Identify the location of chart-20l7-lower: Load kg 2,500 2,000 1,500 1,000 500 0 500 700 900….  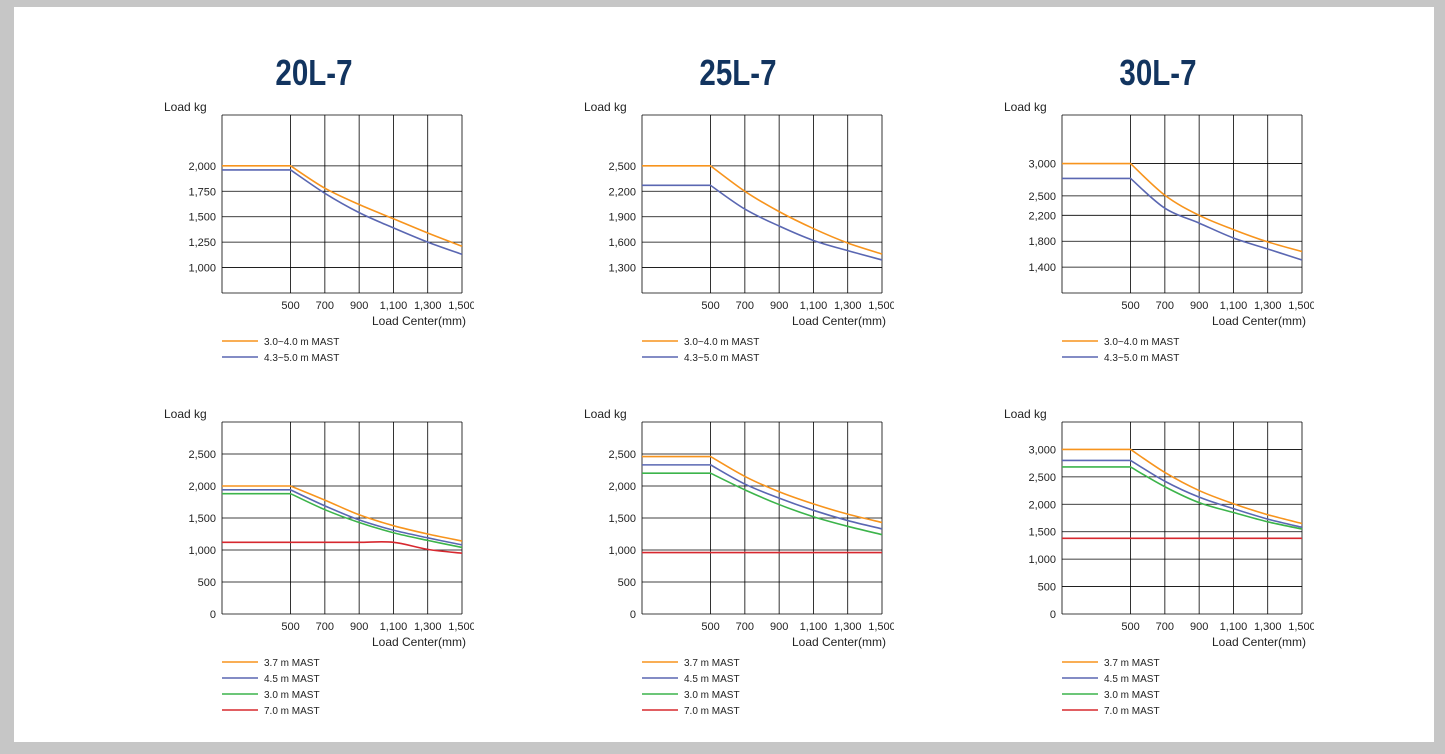
(319, 562).